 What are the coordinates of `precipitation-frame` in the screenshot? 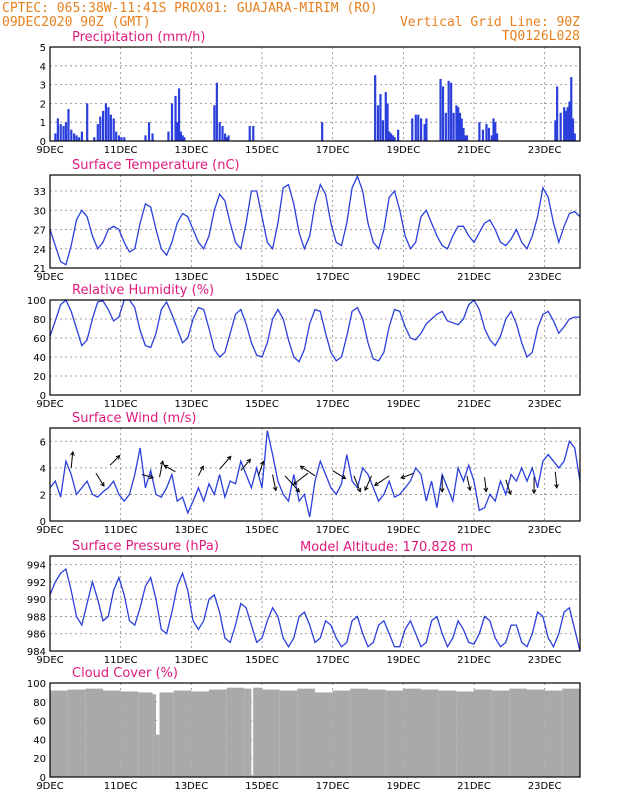 It's located at (315, 94).